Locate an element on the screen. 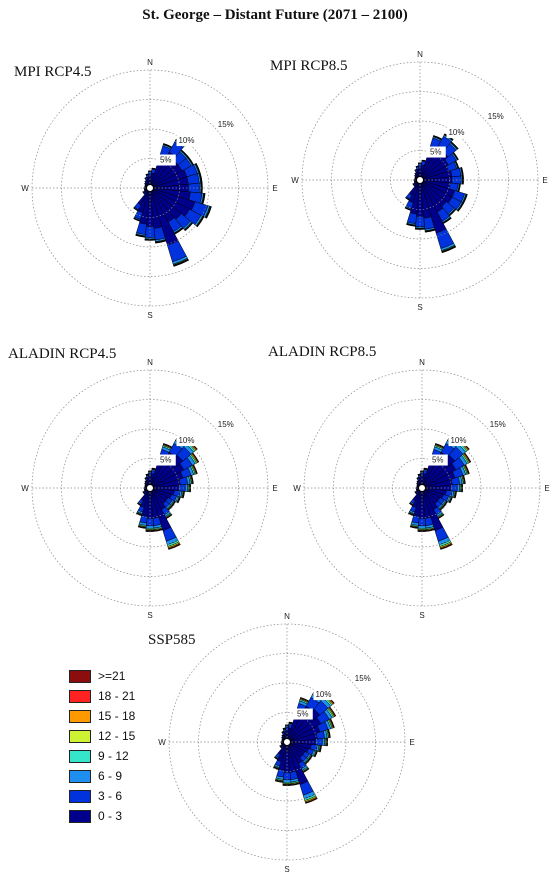 The height and width of the screenshot is (876, 550). rose-2-dir-n: N is located at coordinates (150, 362).